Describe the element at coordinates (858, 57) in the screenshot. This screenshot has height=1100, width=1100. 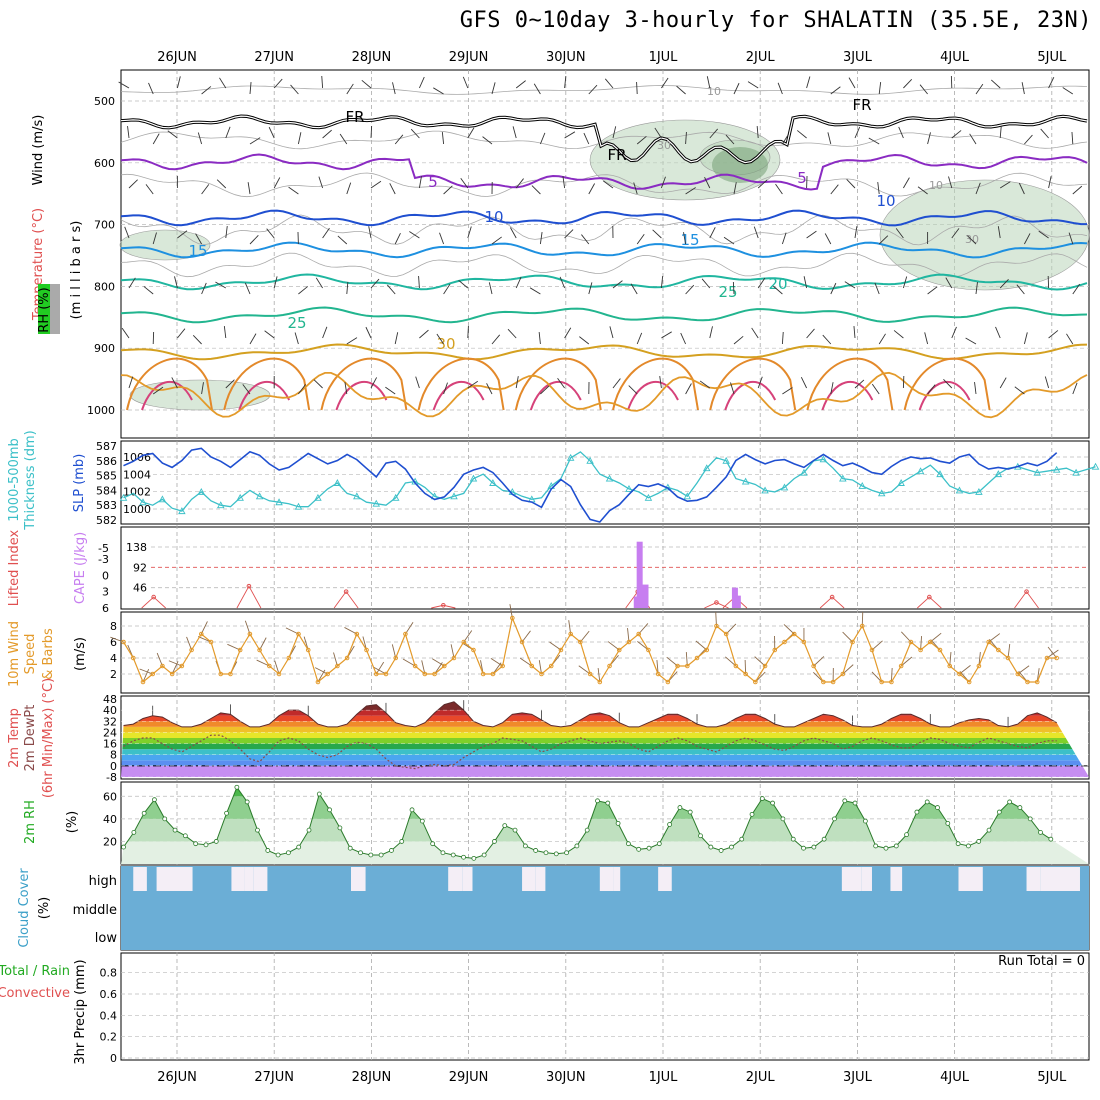
I see `date-label-top: 3JUL` at that location.